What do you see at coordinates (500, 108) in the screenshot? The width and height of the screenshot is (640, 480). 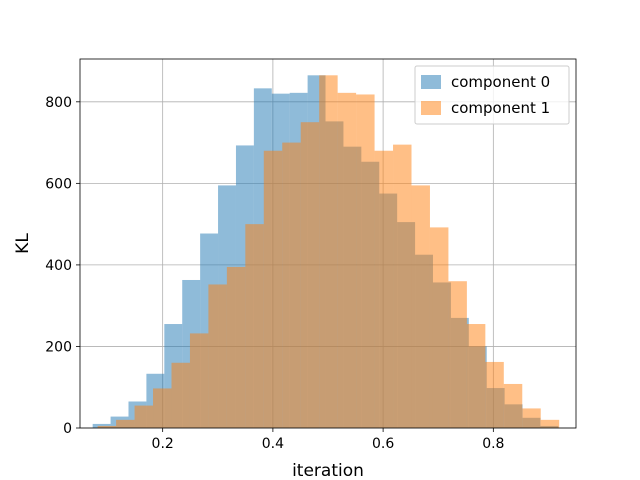 I see `legend-label-component-1: component 1` at bounding box center [500, 108].